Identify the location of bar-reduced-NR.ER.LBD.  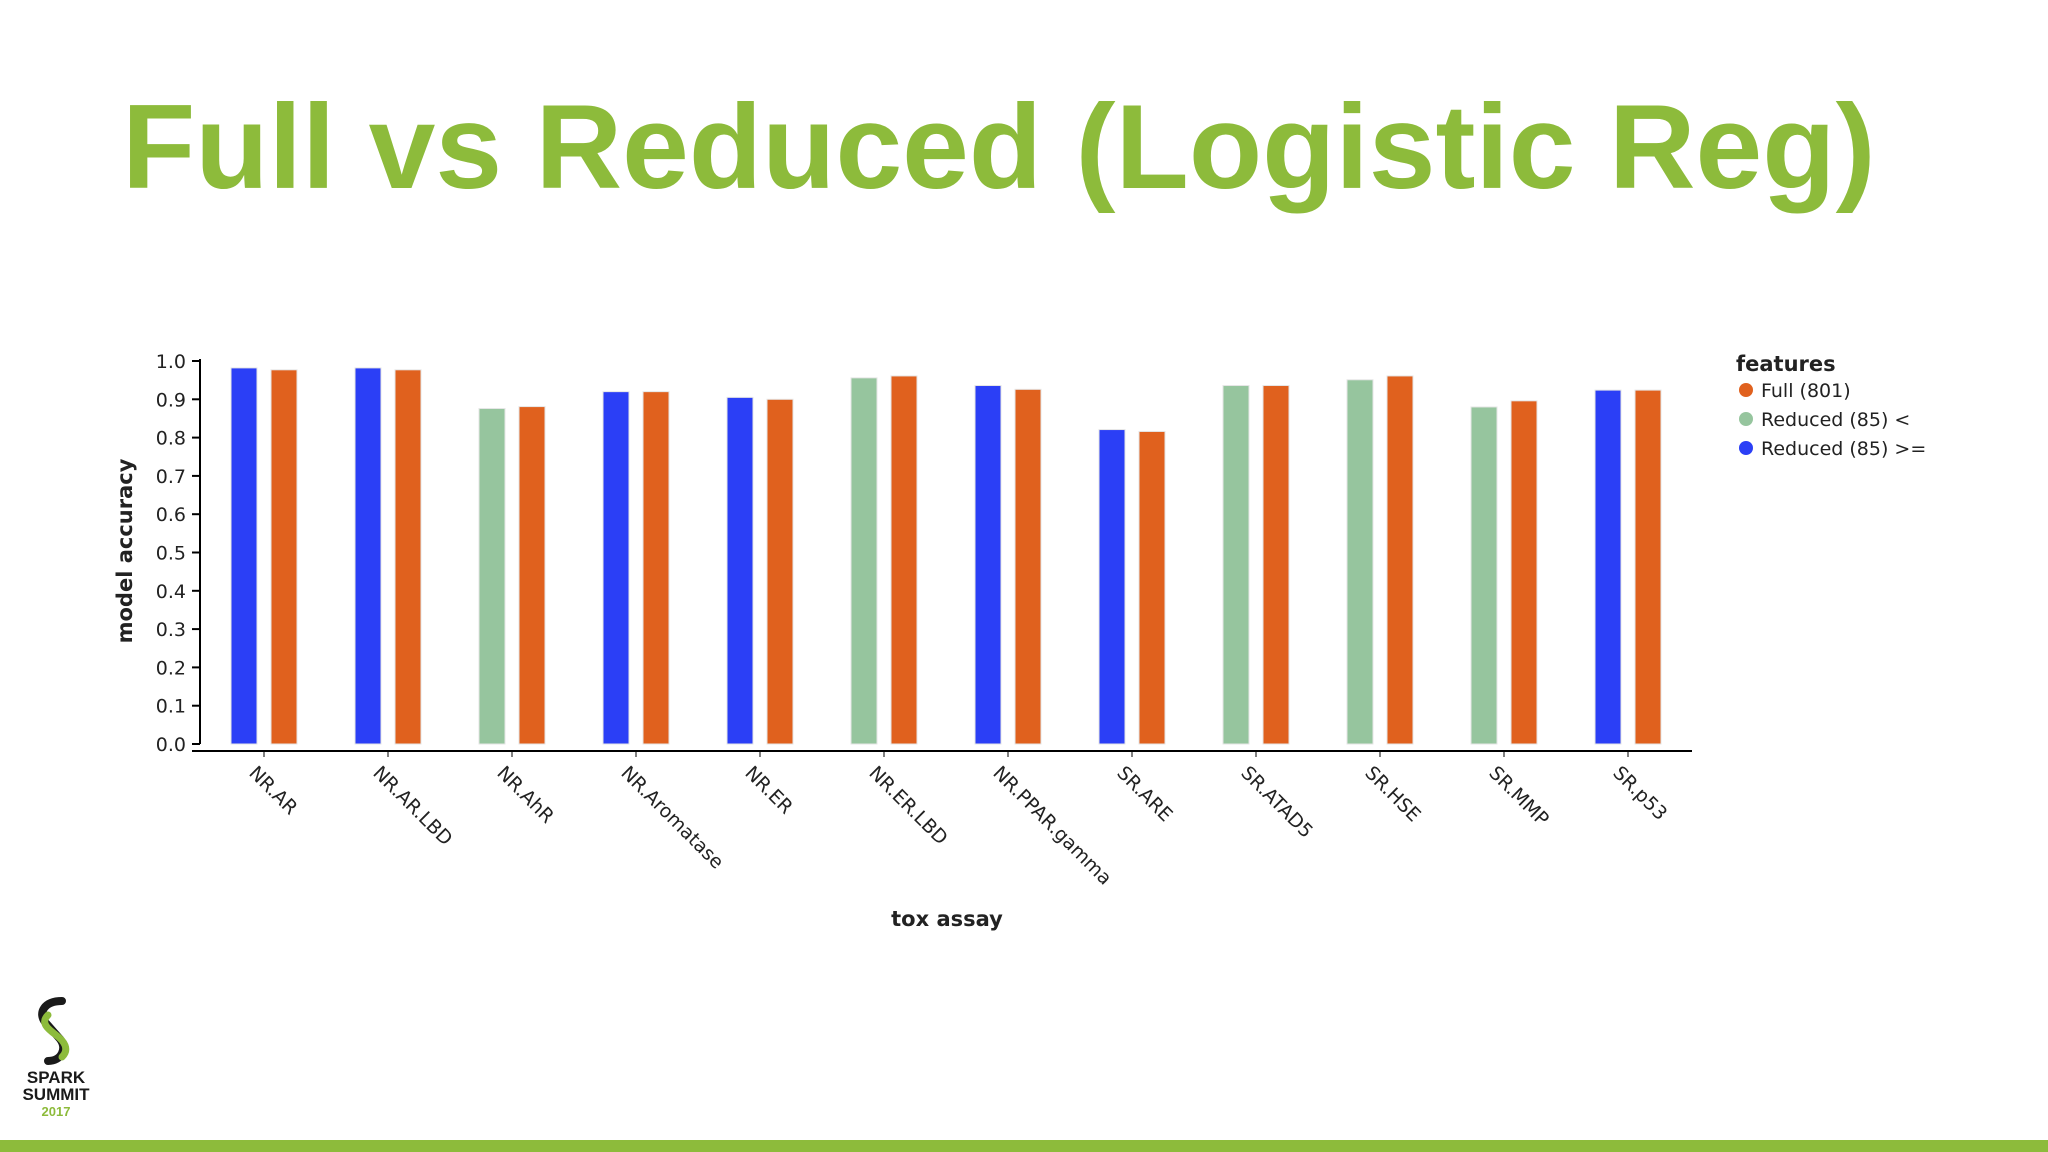
(864, 561).